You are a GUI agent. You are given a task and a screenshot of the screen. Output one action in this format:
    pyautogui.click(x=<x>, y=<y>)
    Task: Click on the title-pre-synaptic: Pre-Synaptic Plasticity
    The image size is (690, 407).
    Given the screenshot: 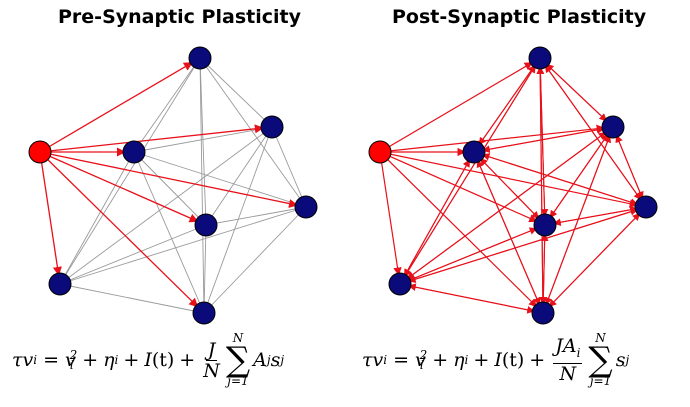 What is the action you would take?
    pyautogui.click(x=179, y=17)
    